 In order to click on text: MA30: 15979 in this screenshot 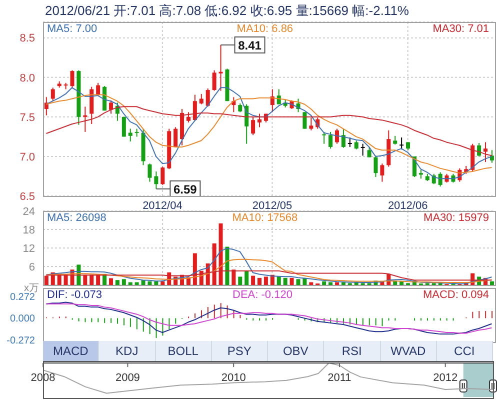, I will do `click(456, 218)`.